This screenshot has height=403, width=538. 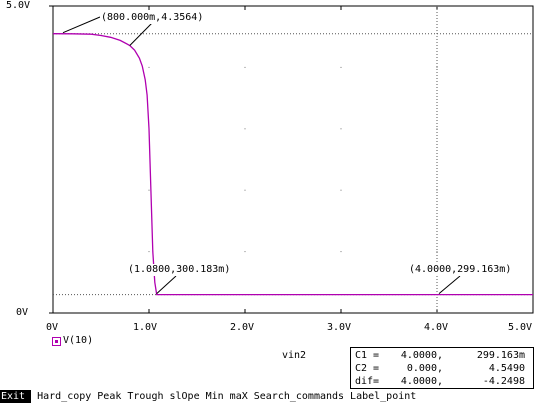 What do you see at coordinates (214, 396) in the screenshot?
I see `min-command: Min` at bounding box center [214, 396].